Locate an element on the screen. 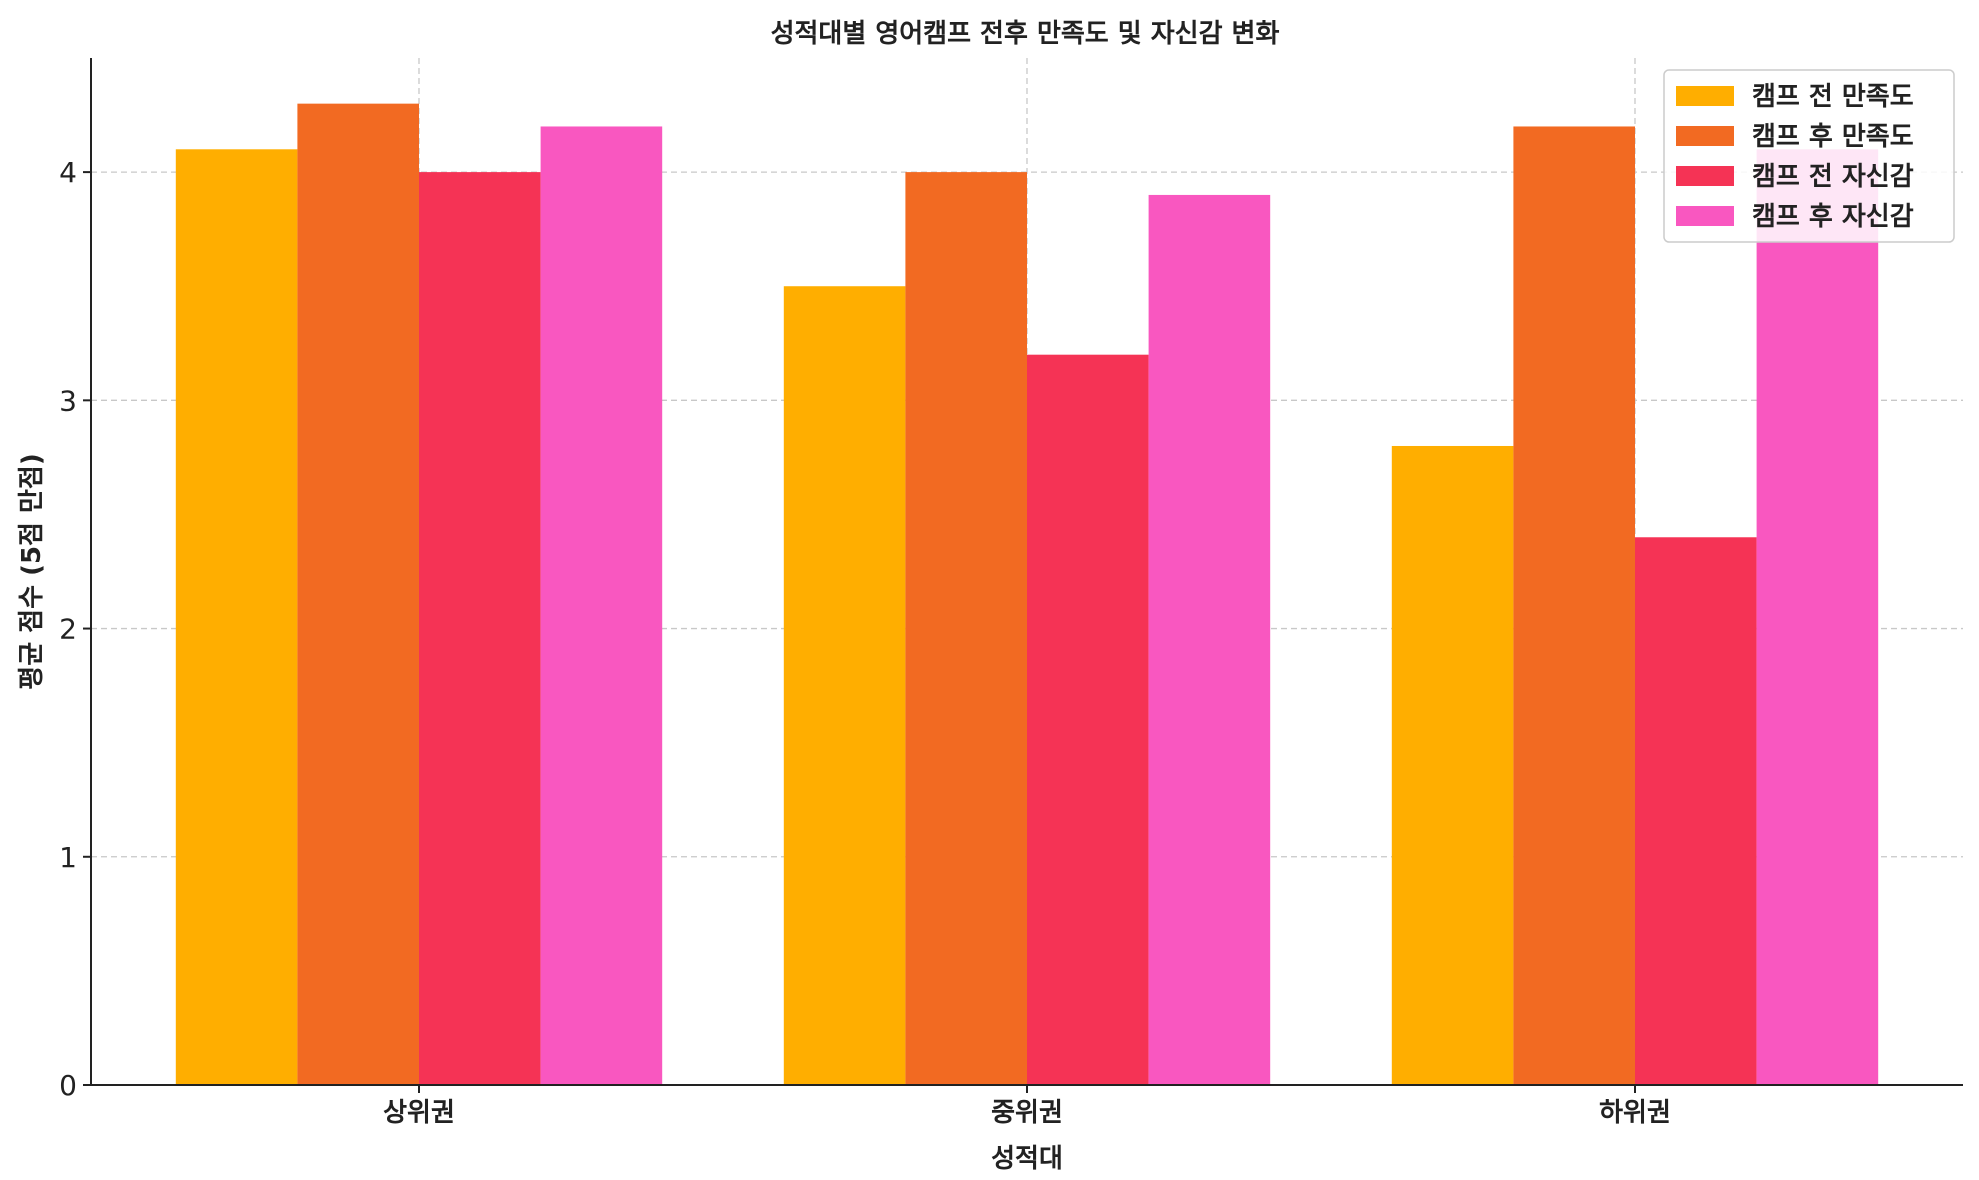 This screenshot has height=1180, width=1979. y-tick-label: 2 is located at coordinates (68, 629).